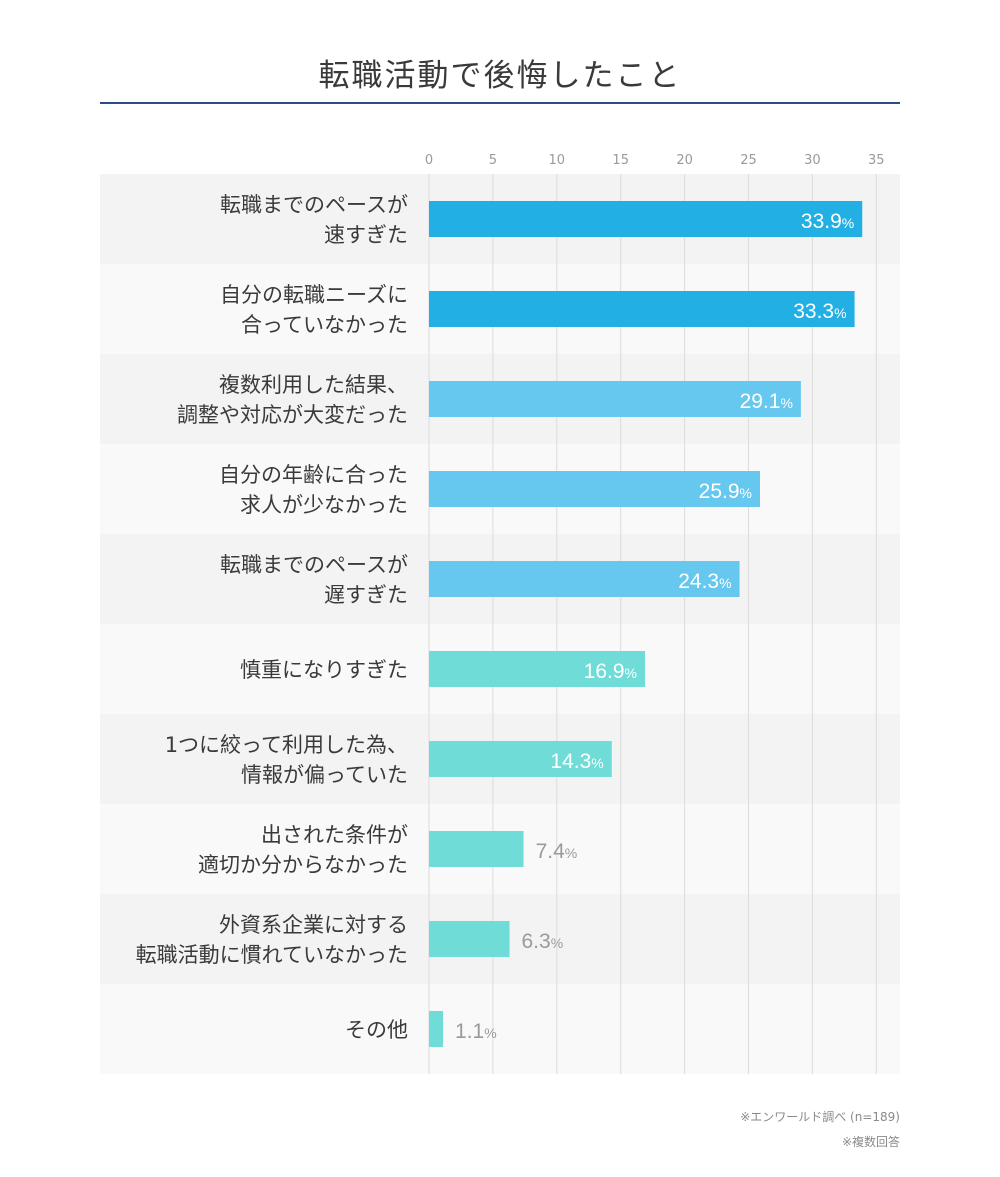  I want to click on category-label: 慎重になりすぎた, so click(324, 670).